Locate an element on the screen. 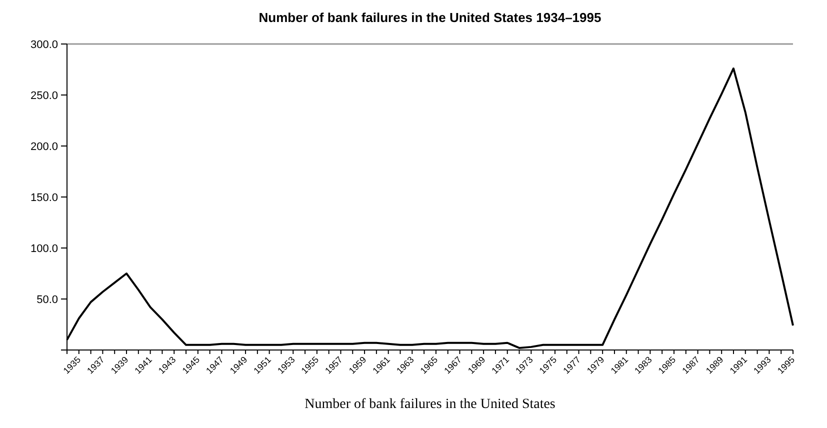 This screenshot has width=827, height=428. text: Number of bank failures in the United States is located at coordinates (430, 404).